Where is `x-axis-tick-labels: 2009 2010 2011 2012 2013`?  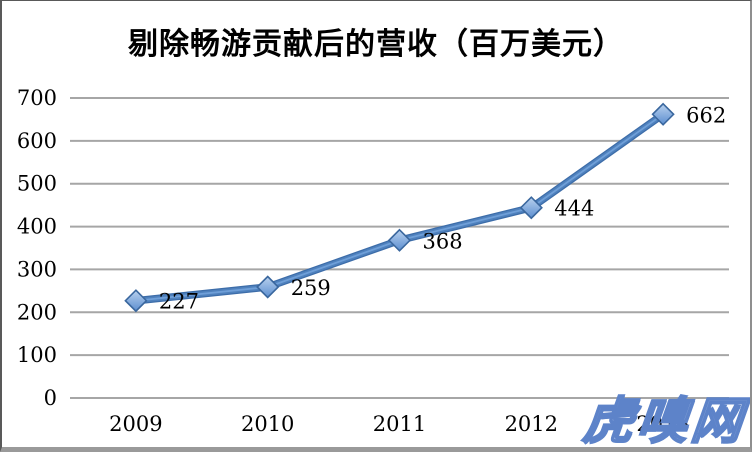
x-axis-tick-labels: 2009 2010 2011 2012 2013 is located at coordinates (399, 424).